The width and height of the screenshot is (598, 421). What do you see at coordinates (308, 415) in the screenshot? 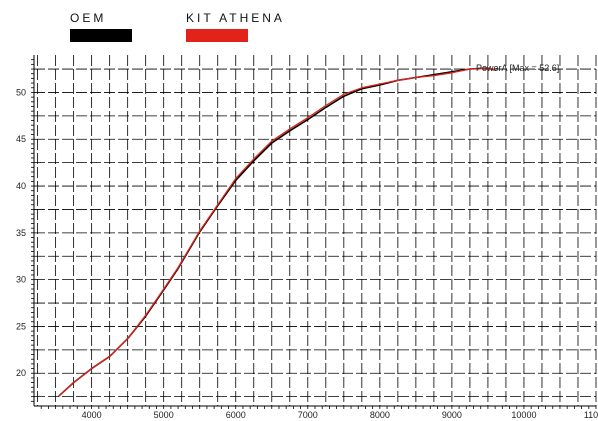
I see `x-tick-label: 7000` at bounding box center [308, 415].